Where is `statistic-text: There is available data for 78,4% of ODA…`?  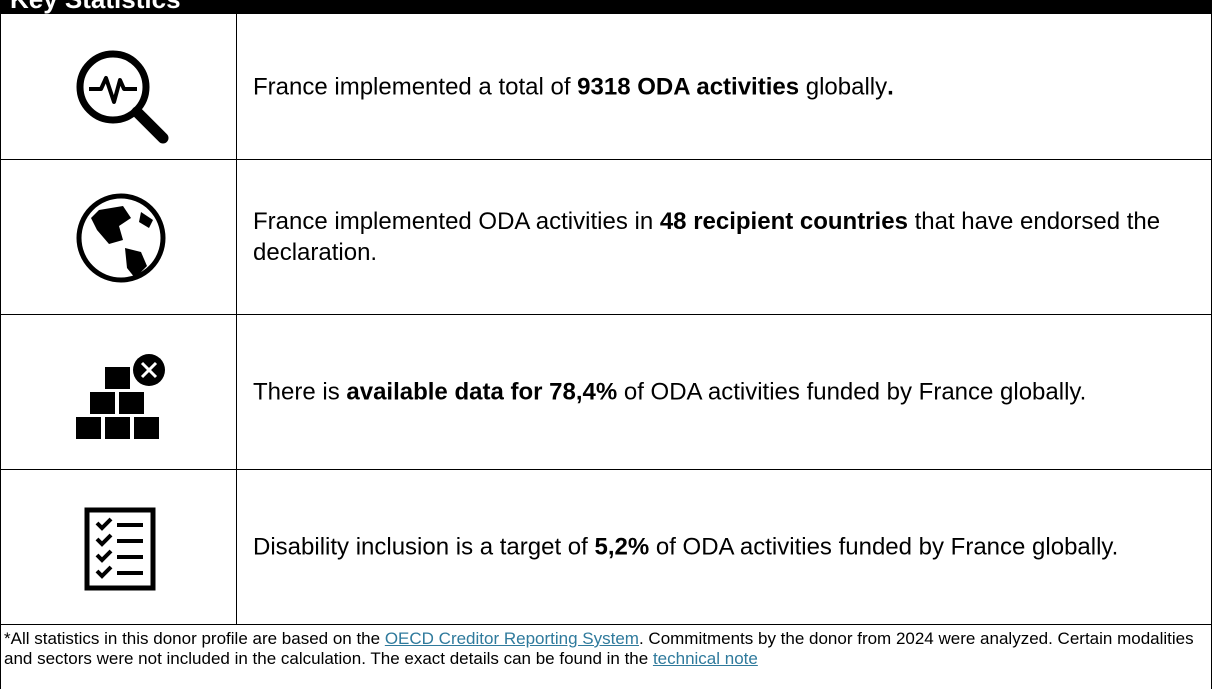
statistic-text: There is available data for 78,4% of ODA… is located at coordinates (725, 392).